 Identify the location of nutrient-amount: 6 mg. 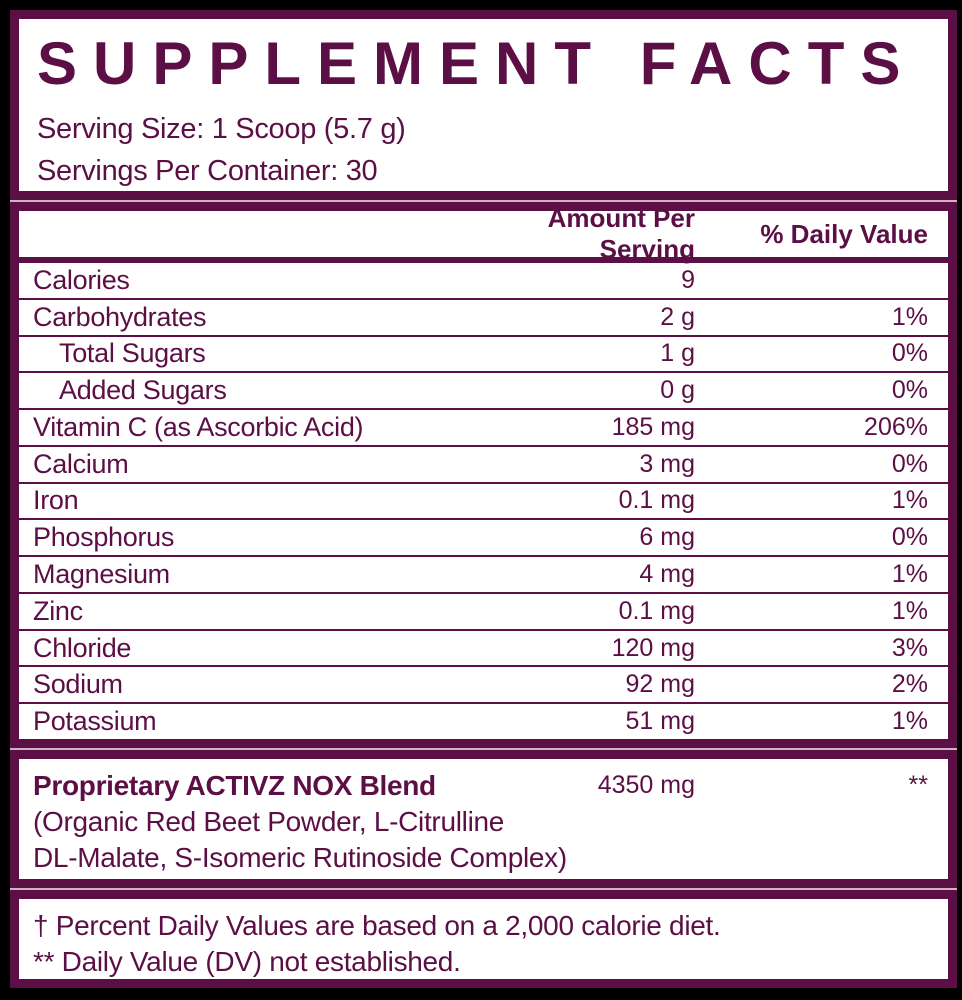
(667, 537).